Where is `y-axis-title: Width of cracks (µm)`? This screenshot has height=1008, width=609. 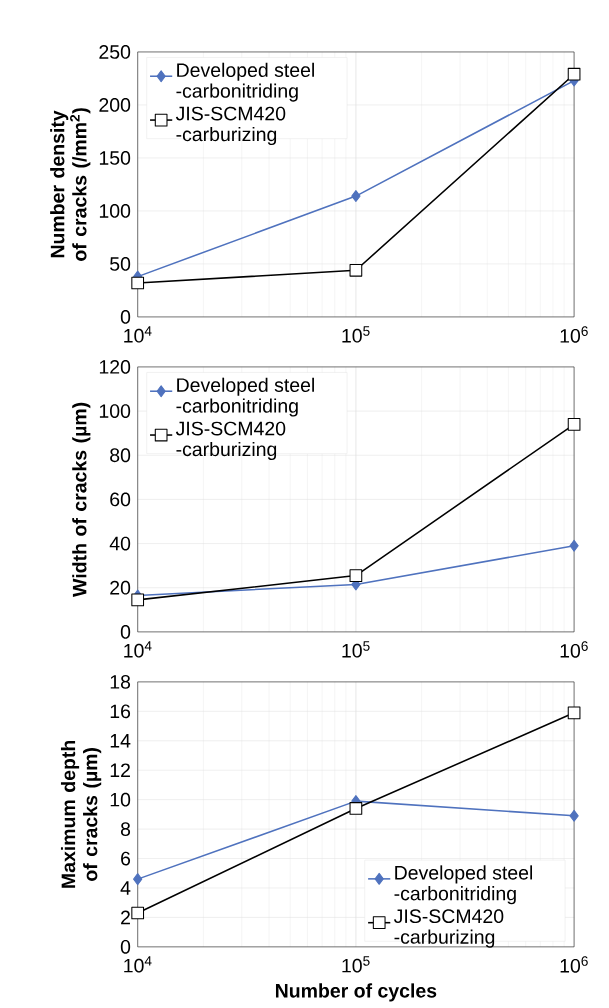
y-axis-title: Width of cracks (µm) is located at coordinates (81, 499).